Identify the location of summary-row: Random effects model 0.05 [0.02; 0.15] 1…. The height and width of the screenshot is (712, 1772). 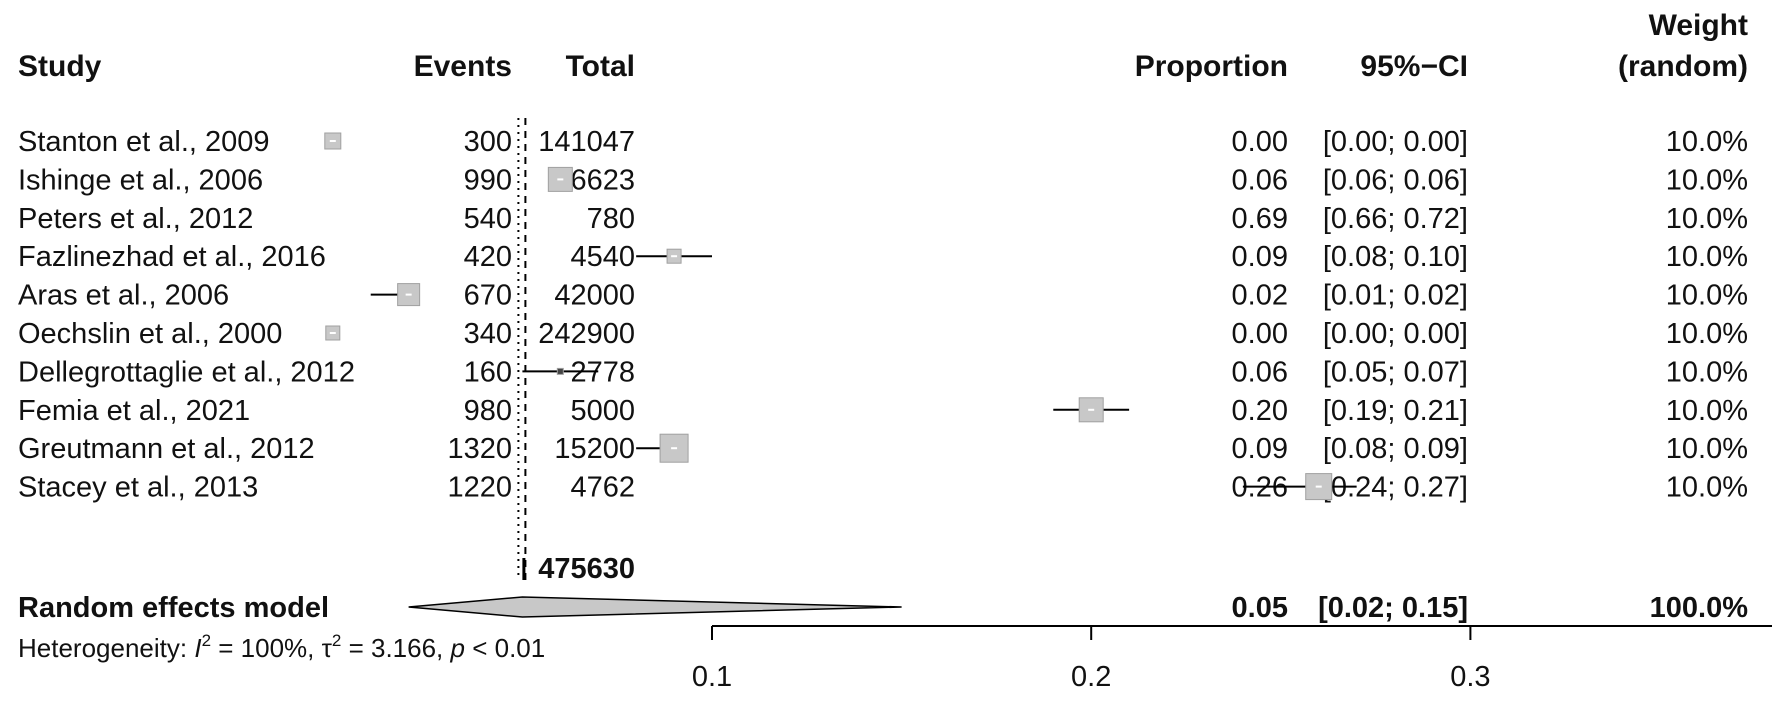
(883, 608).